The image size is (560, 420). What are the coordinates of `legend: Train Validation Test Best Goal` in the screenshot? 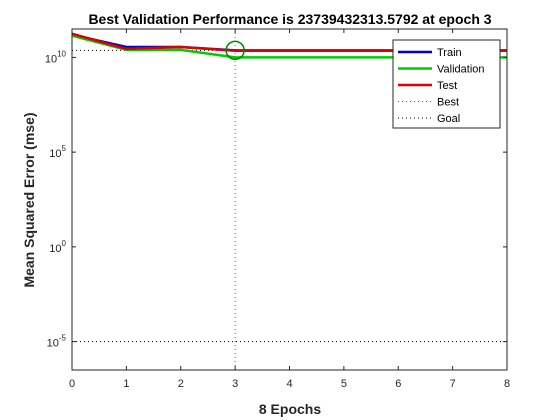 It's located at (446, 84).